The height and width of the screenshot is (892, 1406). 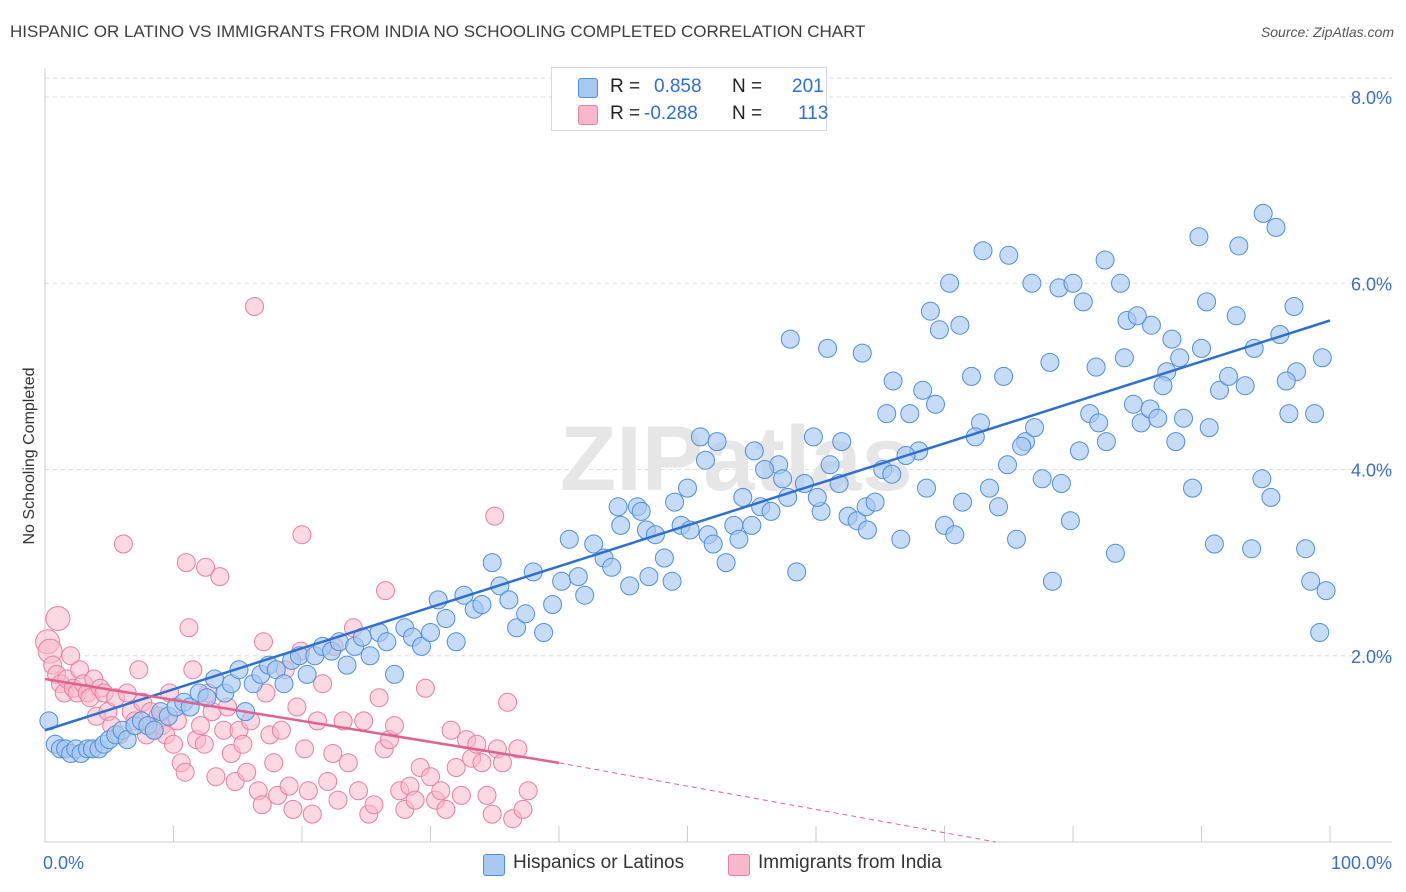 I want to click on legend-label-hispanics: Hispanics or Latinos, so click(x=599, y=862).